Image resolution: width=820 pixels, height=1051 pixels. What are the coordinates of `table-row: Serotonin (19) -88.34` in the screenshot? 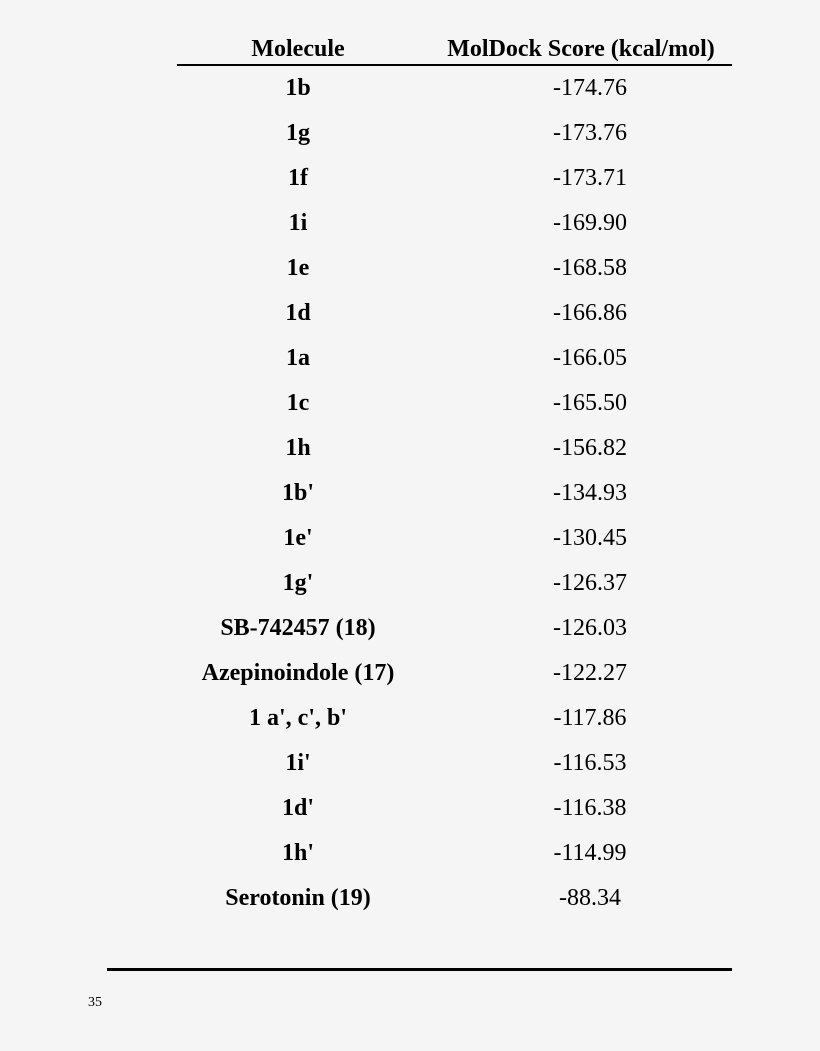 It's located at (410, 898).